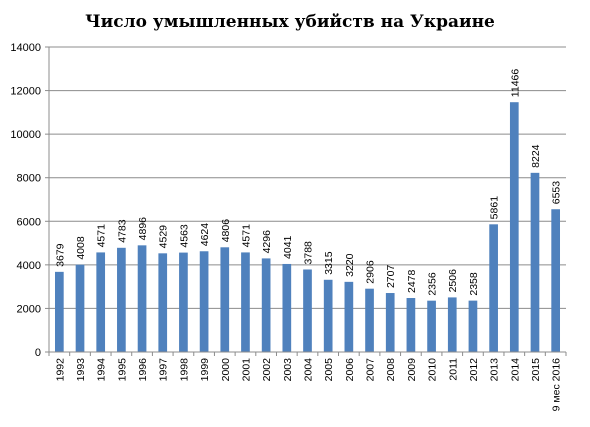 The height and width of the screenshot is (427, 590). Describe the element at coordinates (143, 229) in the screenshot. I see `data-label-1996: 4896` at that location.